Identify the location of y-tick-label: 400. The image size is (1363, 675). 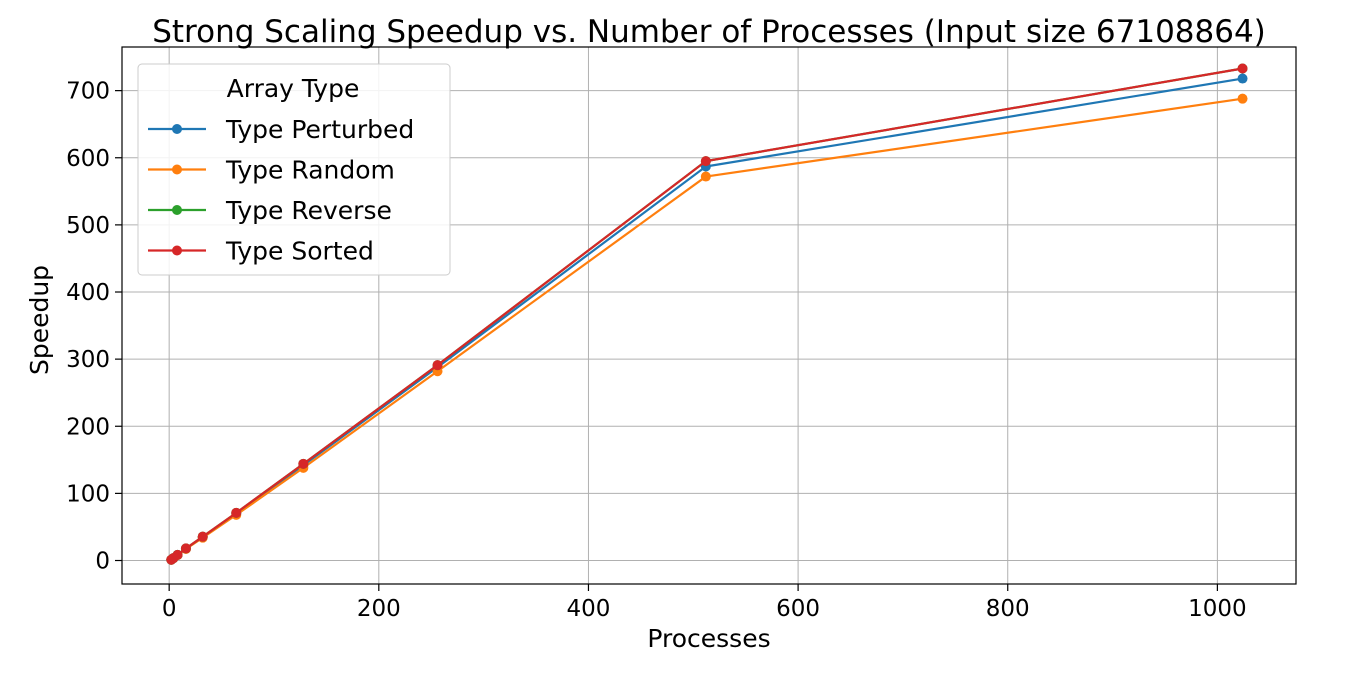
(88, 293).